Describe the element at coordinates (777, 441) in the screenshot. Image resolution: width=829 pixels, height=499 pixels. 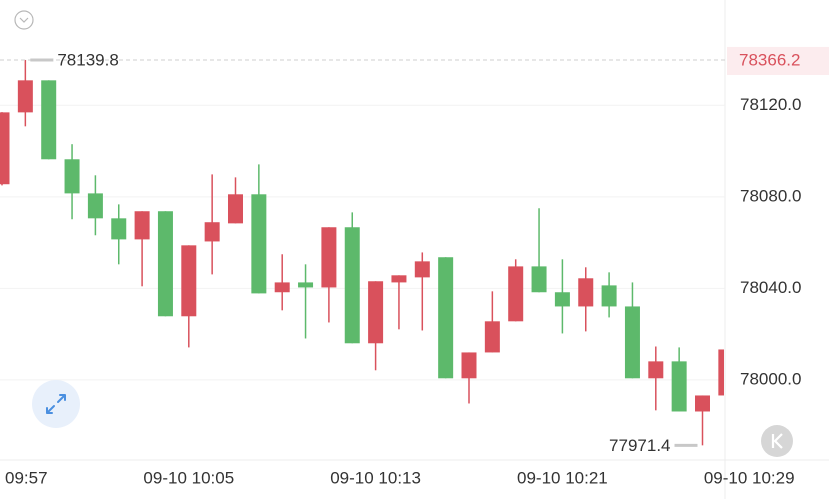
I see `kline-button` at that location.